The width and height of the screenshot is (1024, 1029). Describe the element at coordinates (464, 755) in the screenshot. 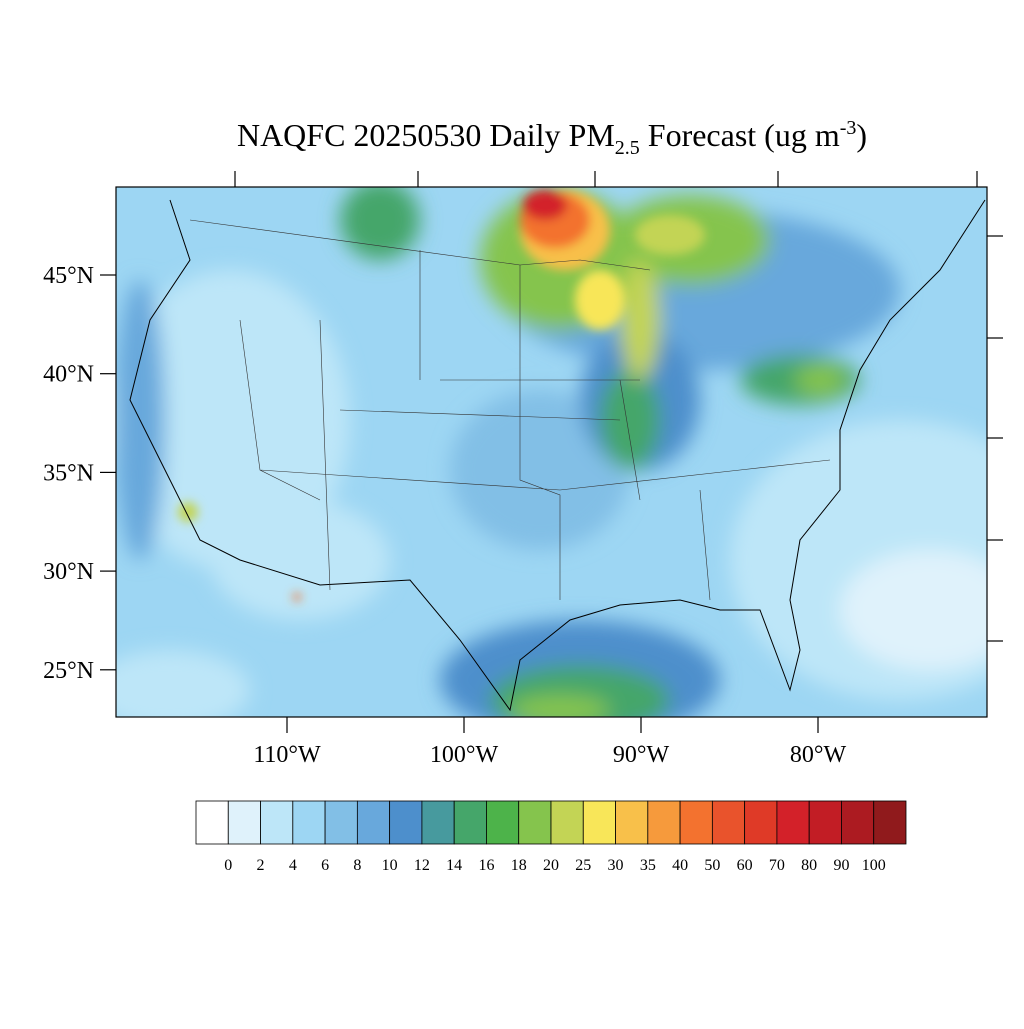

I see `lon-label: 100°W` at that location.